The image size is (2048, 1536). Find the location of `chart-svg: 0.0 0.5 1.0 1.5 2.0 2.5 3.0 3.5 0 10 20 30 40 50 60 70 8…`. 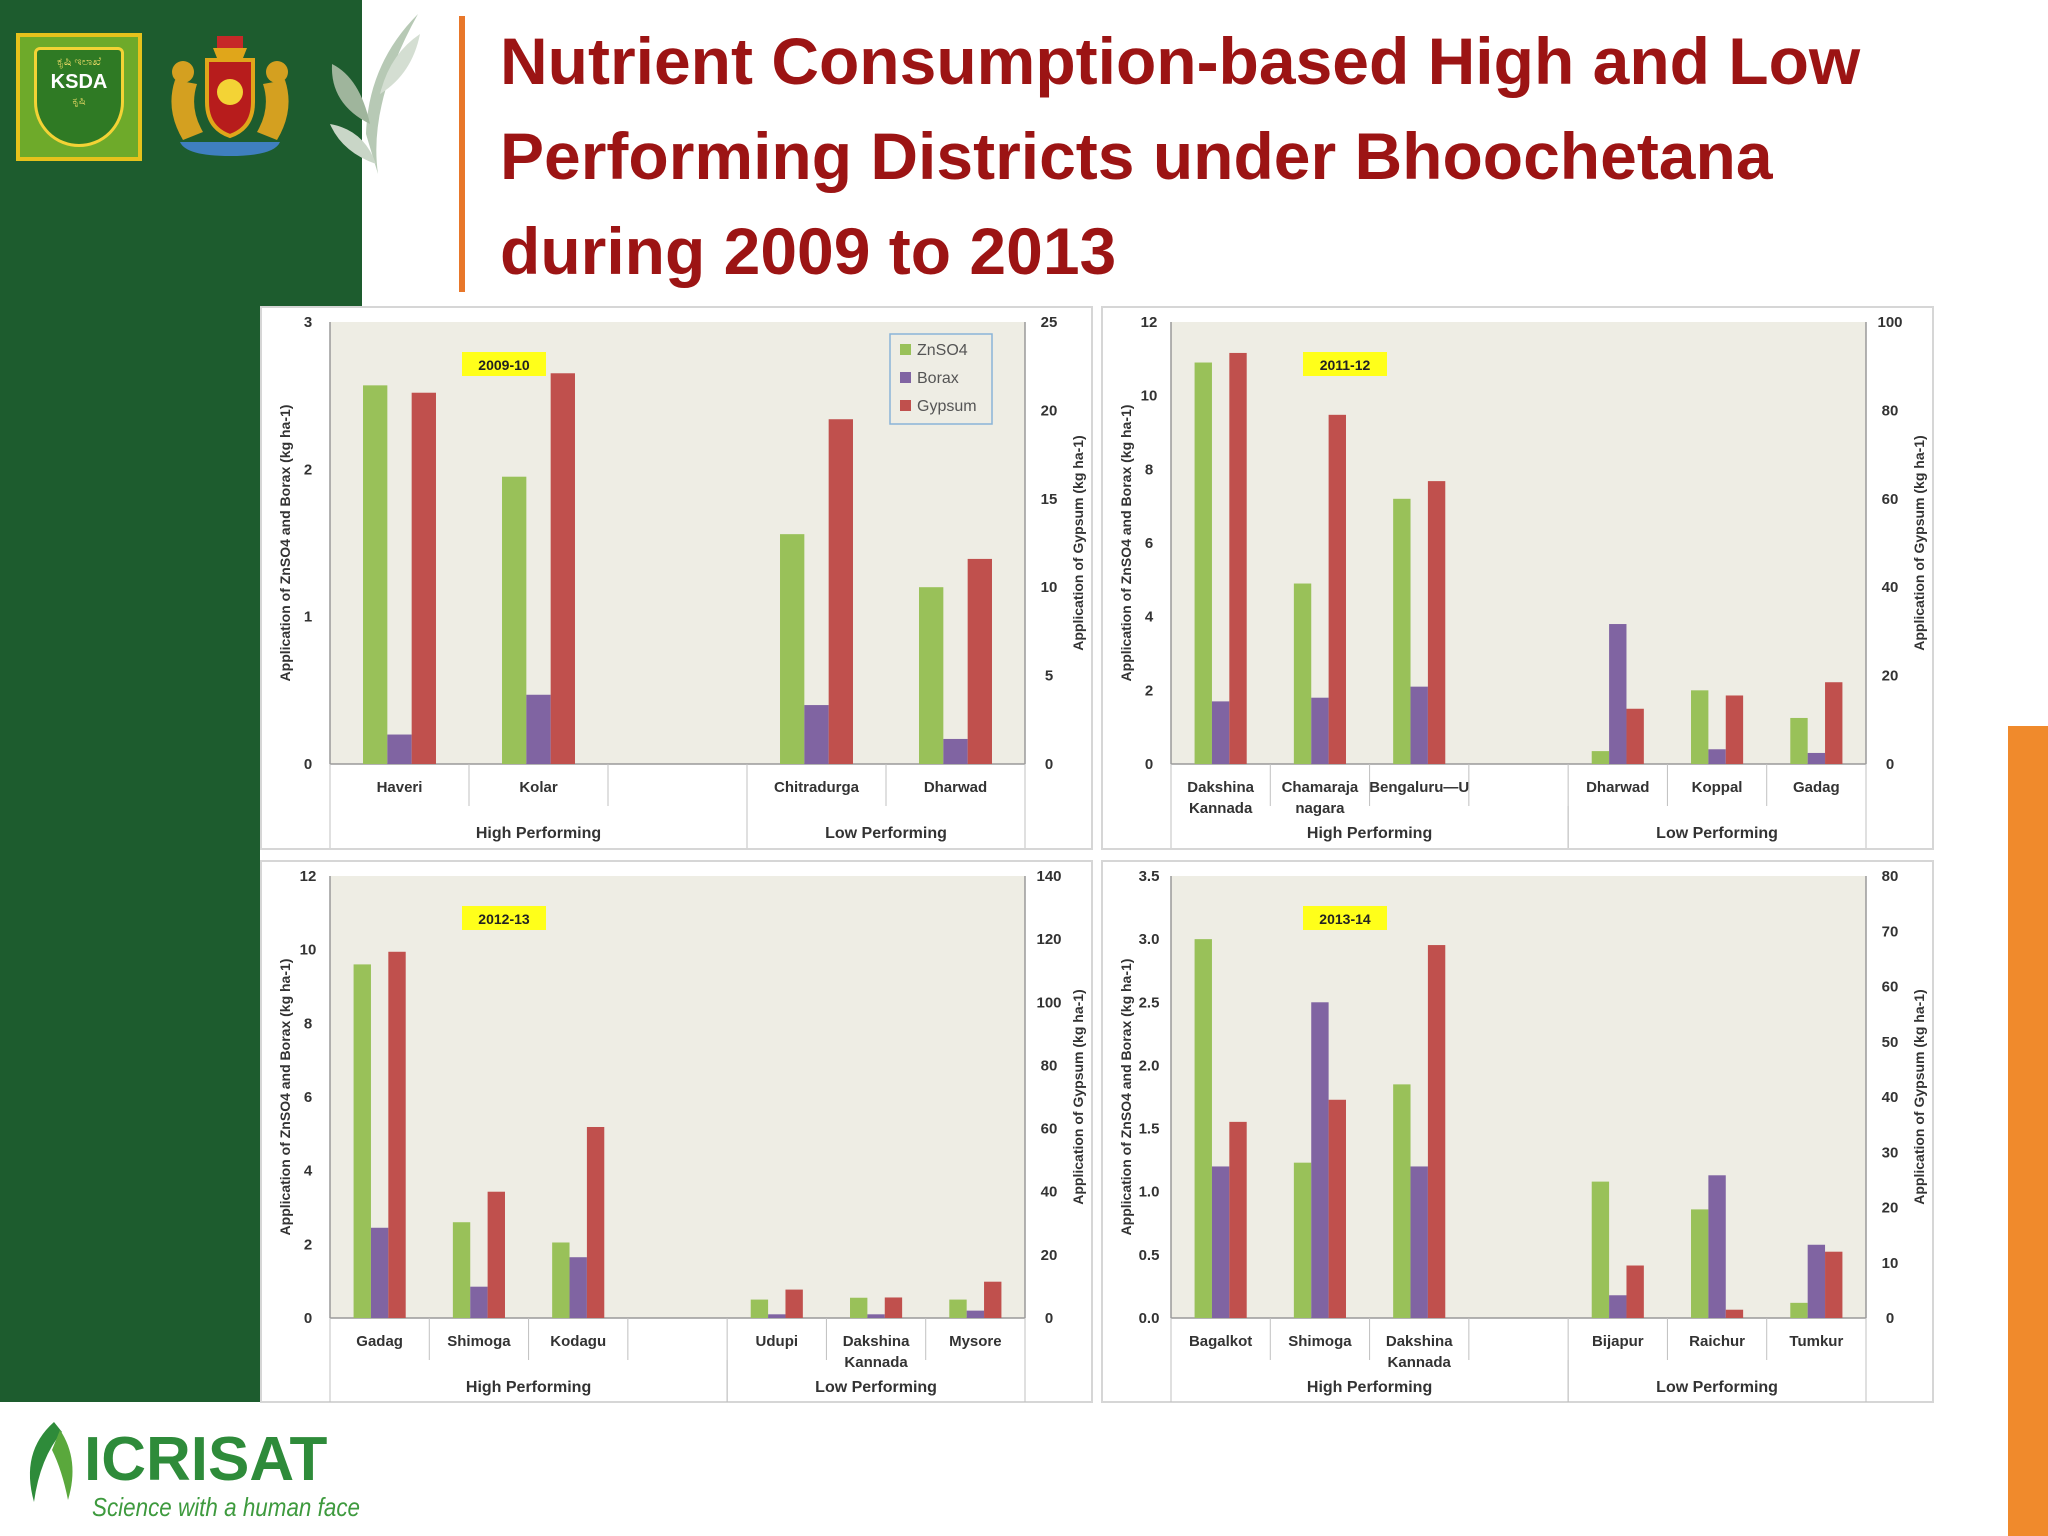

chart-svg: 0.0 0.5 1.0 1.5 2.0 2.5 3.0 3.5 0 10 20 30 40 50 60 70 8… is located at coordinates (1522, 1135).